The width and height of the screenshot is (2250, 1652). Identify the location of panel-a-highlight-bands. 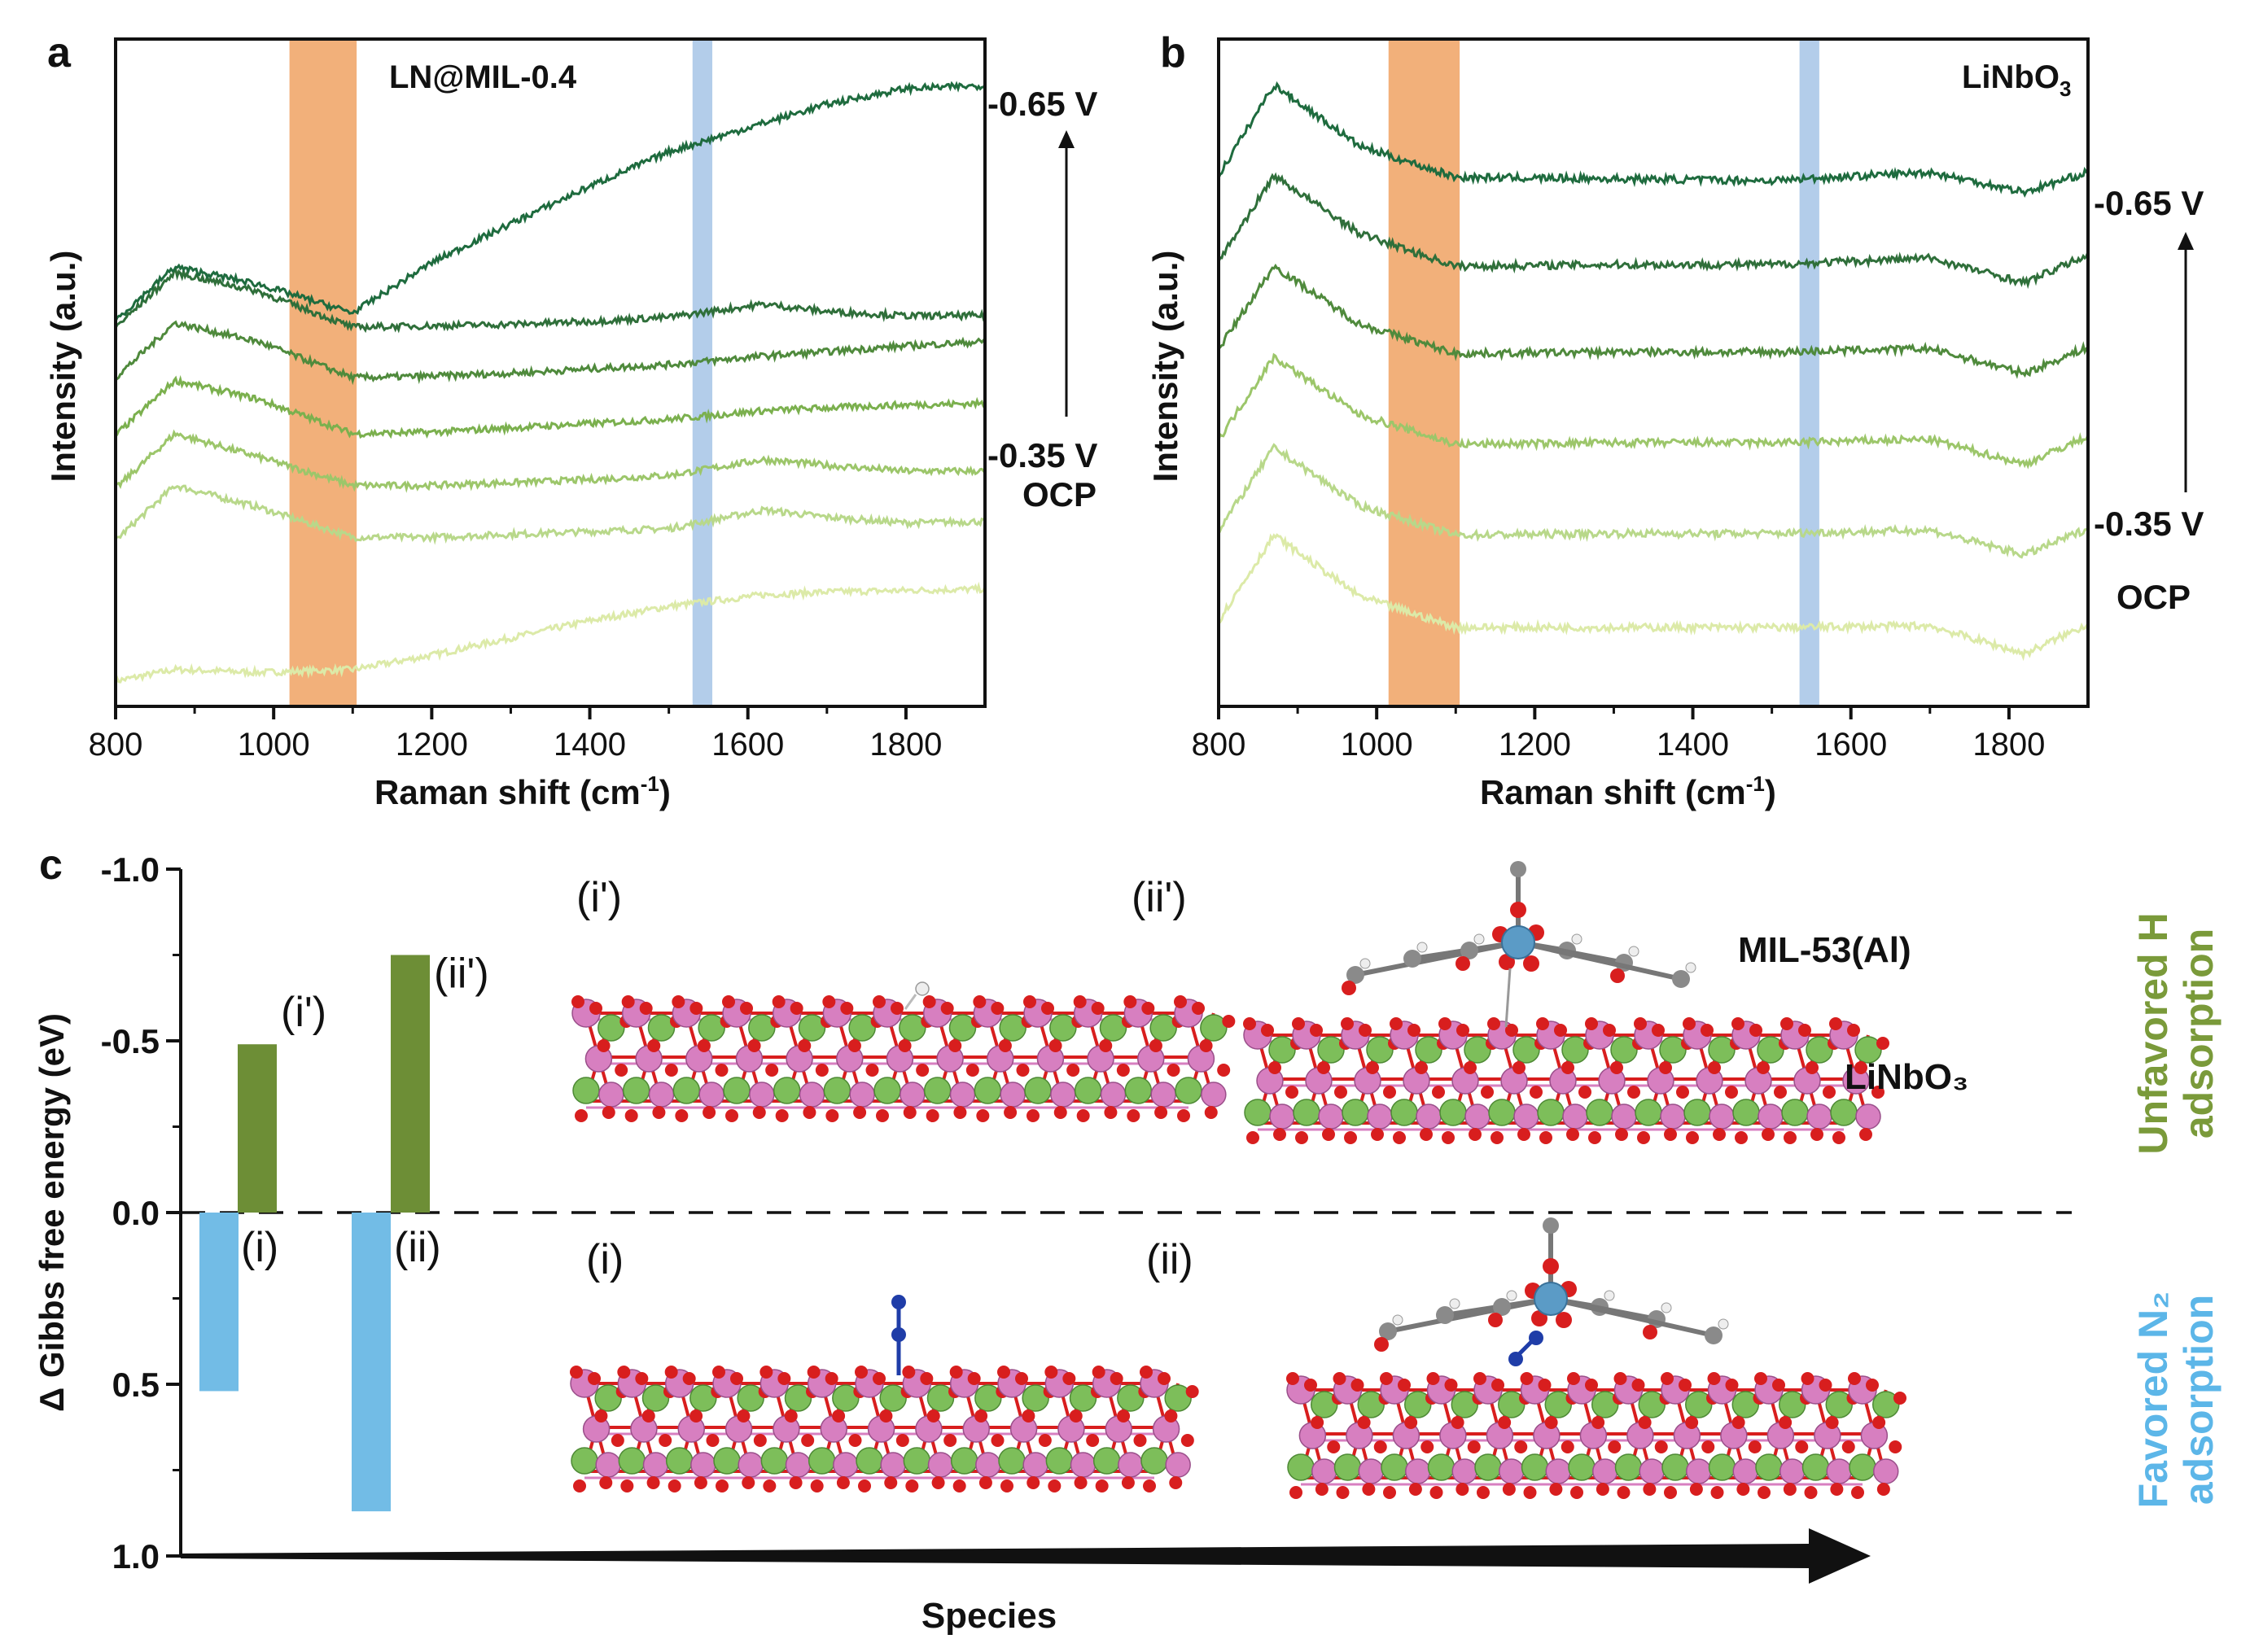
(501, 373).